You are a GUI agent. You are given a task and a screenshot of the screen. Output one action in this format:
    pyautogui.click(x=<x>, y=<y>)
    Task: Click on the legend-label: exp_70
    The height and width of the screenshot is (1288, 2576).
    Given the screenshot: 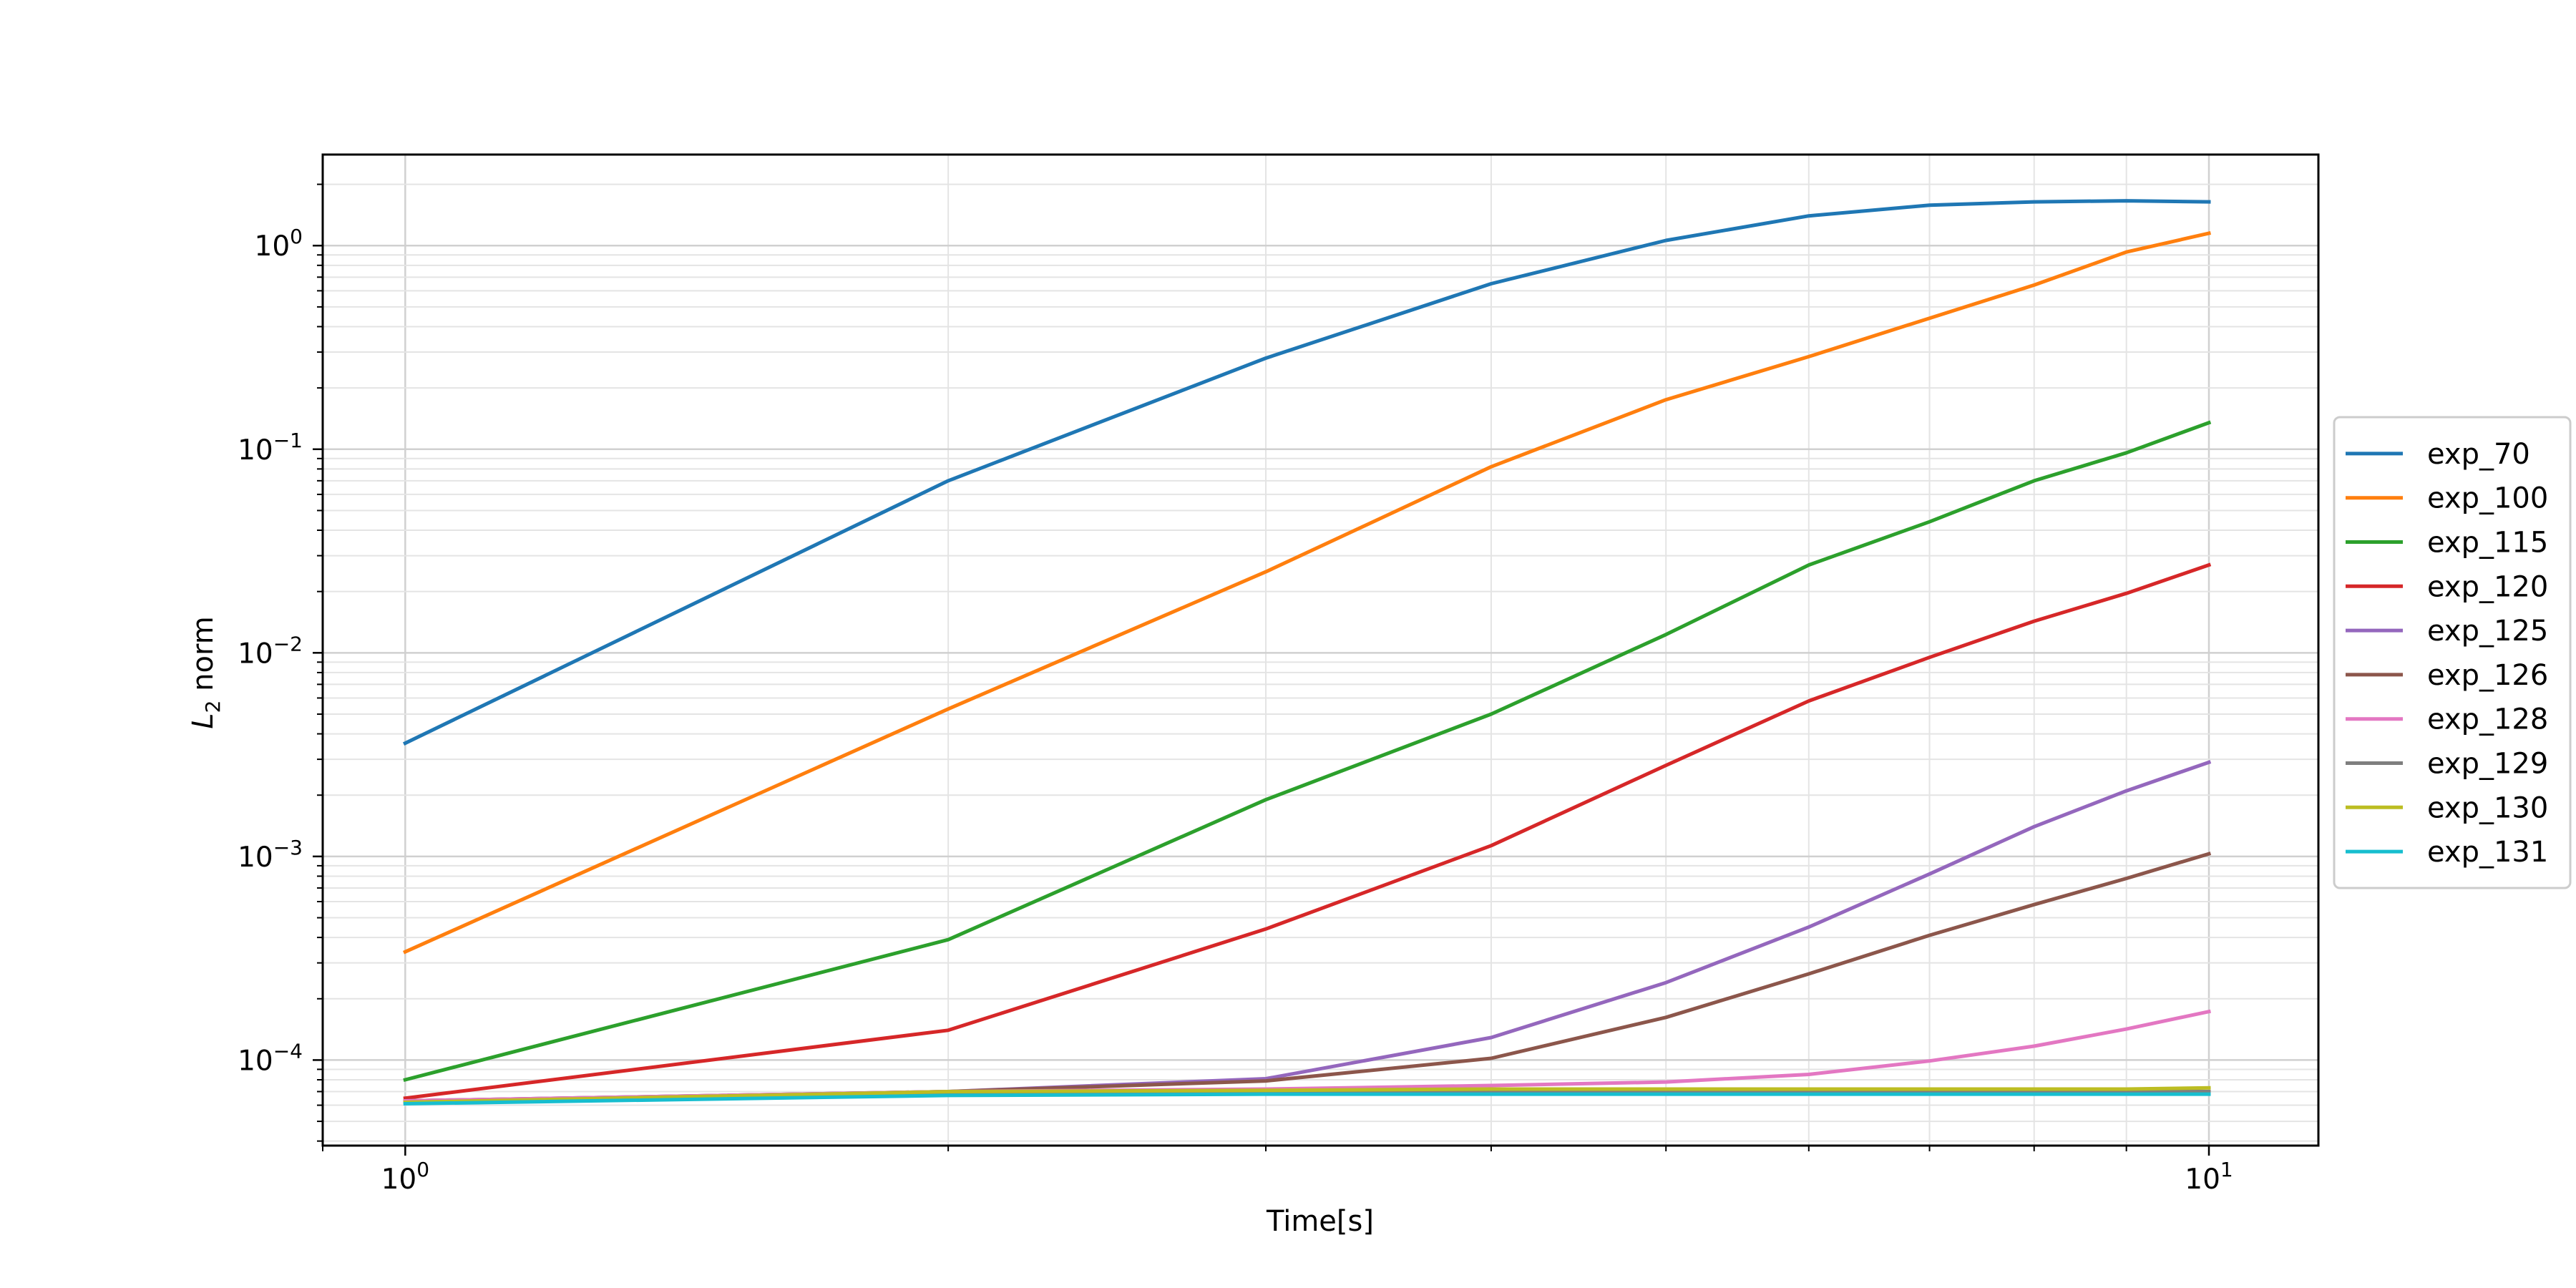 What is the action you would take?
    pyautogui.click(x=2478, y=454)
    